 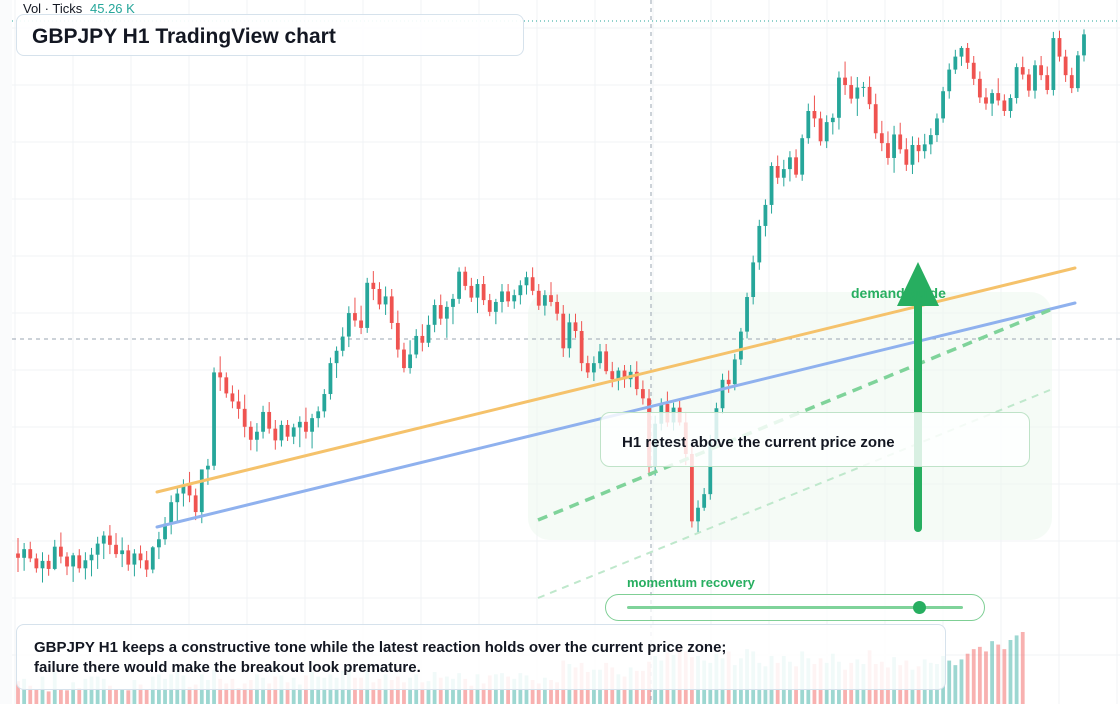 I want to click on up-arrow-head, so click(x=918, y=284).